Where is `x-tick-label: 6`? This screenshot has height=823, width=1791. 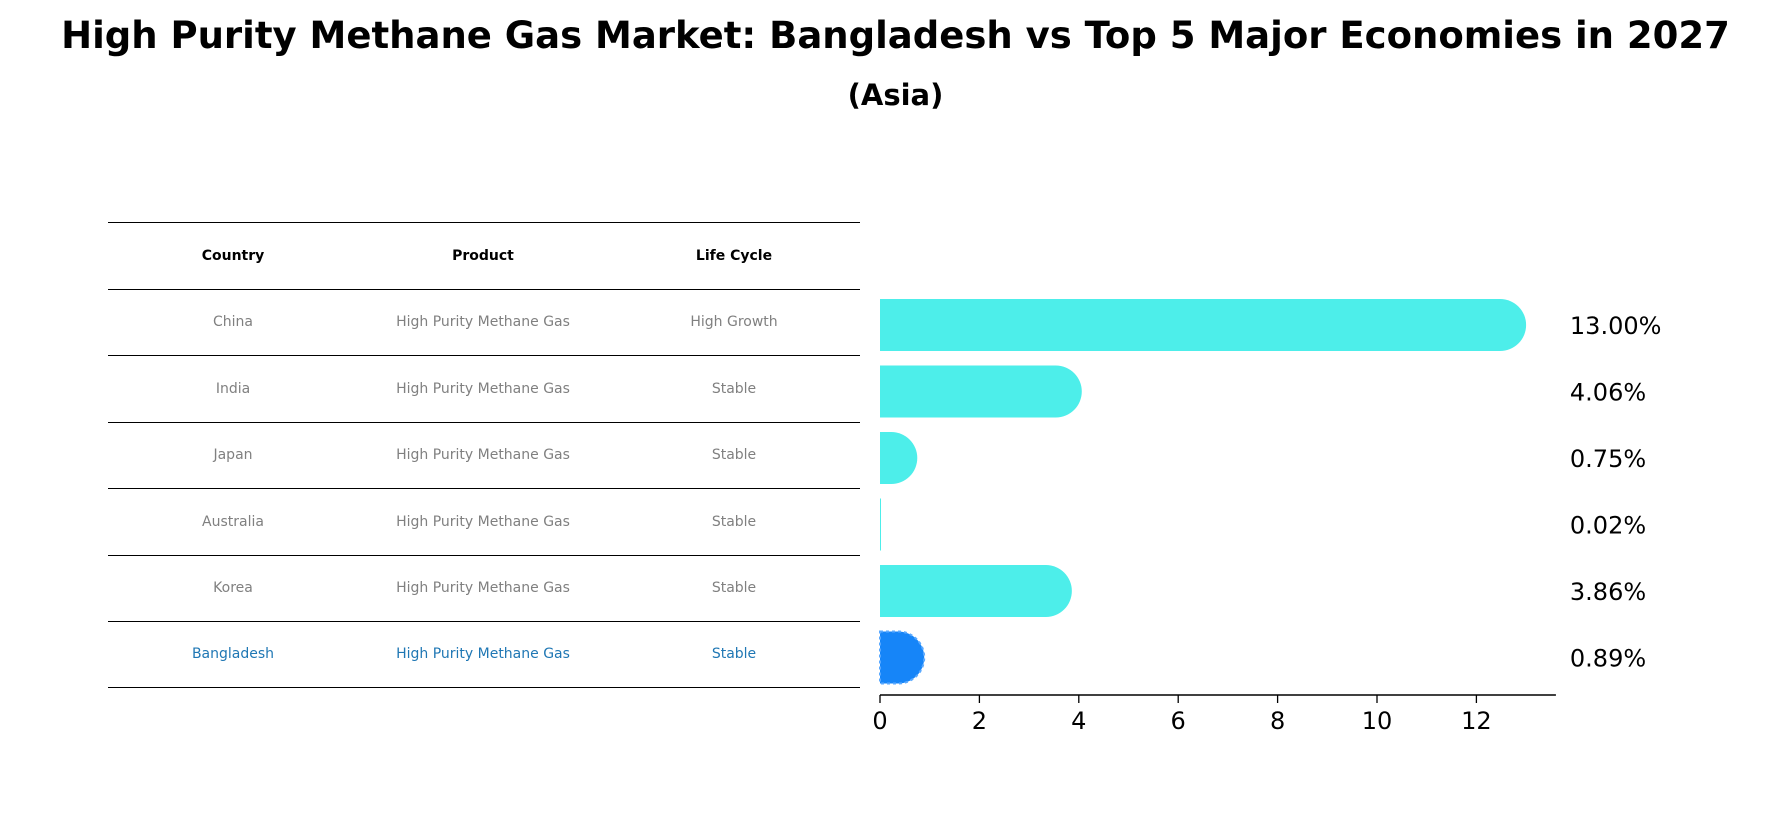
x-tick-label: 6 is located at coordinates (1178, 721).